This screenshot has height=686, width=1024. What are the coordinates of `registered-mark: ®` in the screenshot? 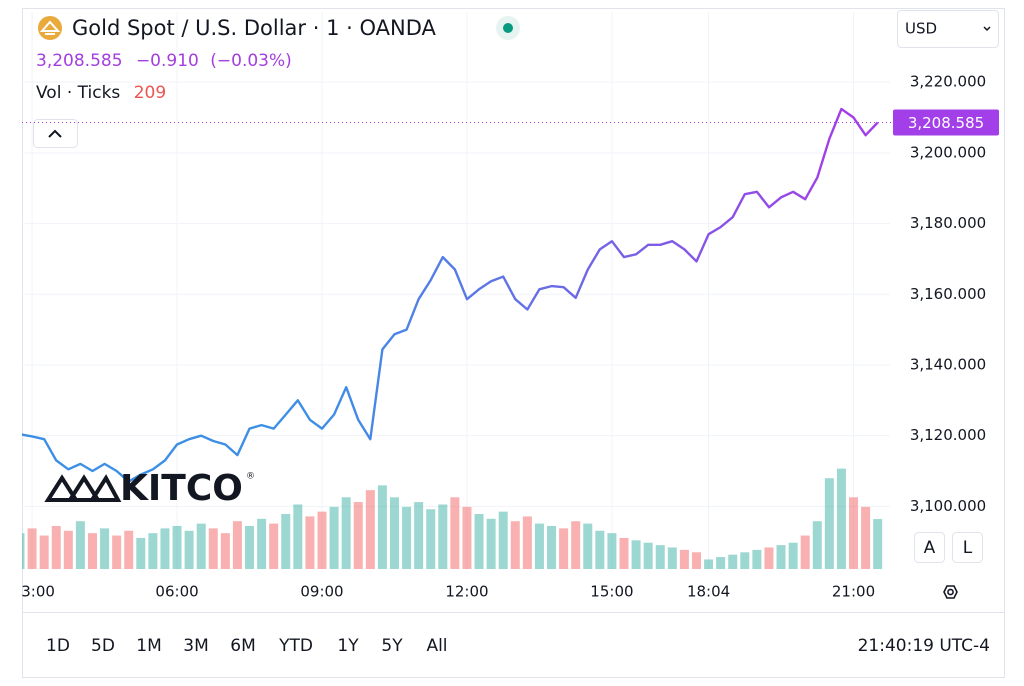 It's located at (250, 477).